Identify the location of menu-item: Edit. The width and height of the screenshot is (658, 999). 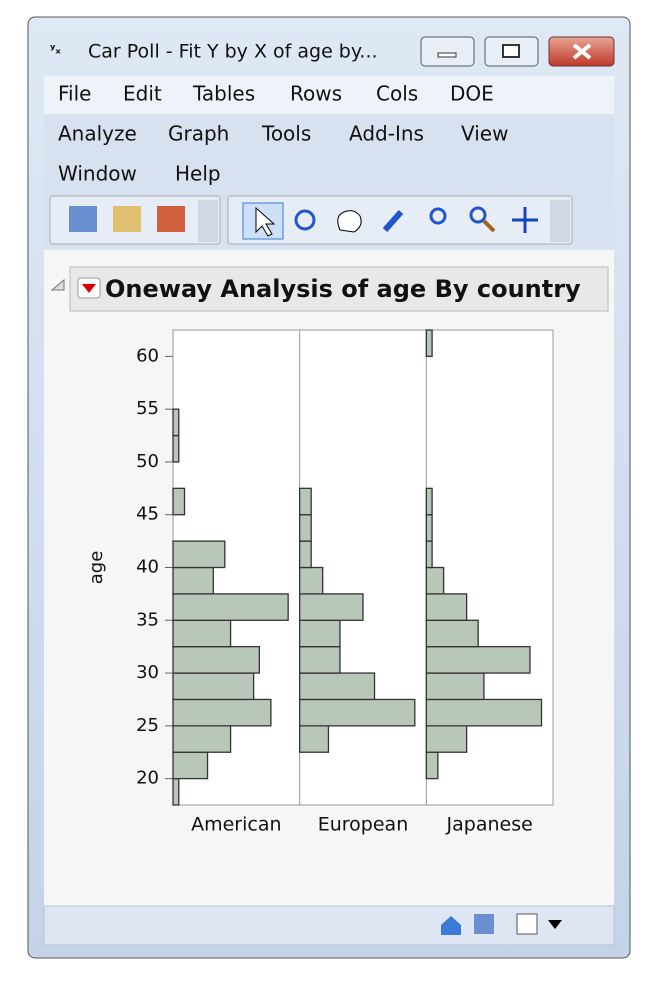
(142, 94).